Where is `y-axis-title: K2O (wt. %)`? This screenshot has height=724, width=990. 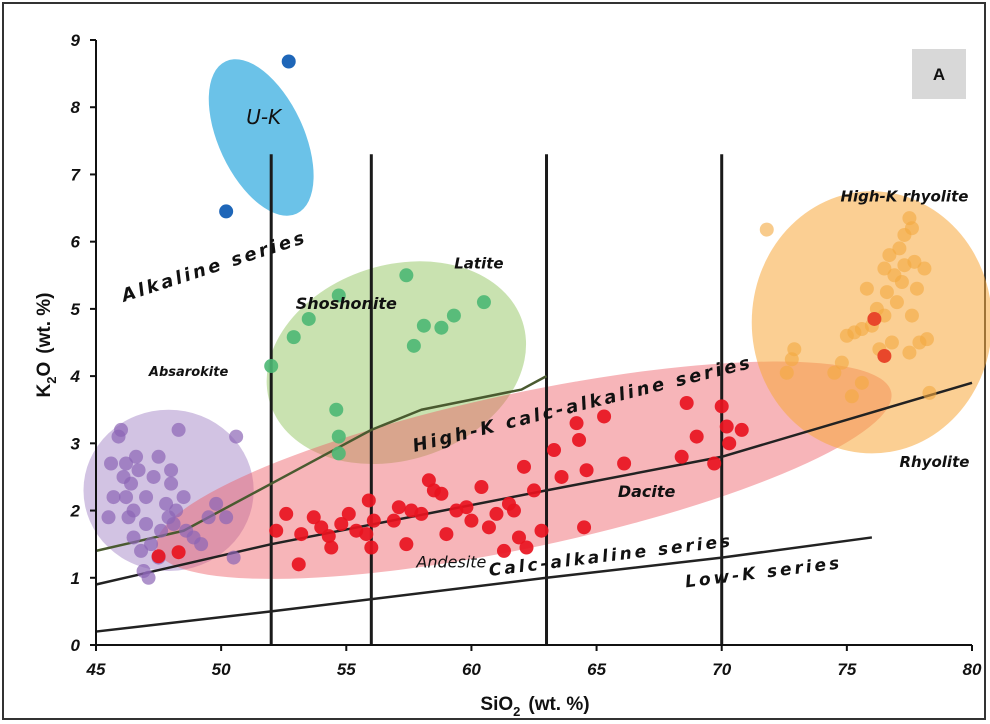 y-axis-title: K2O (wt. %) is located at coordinates (46, 345).